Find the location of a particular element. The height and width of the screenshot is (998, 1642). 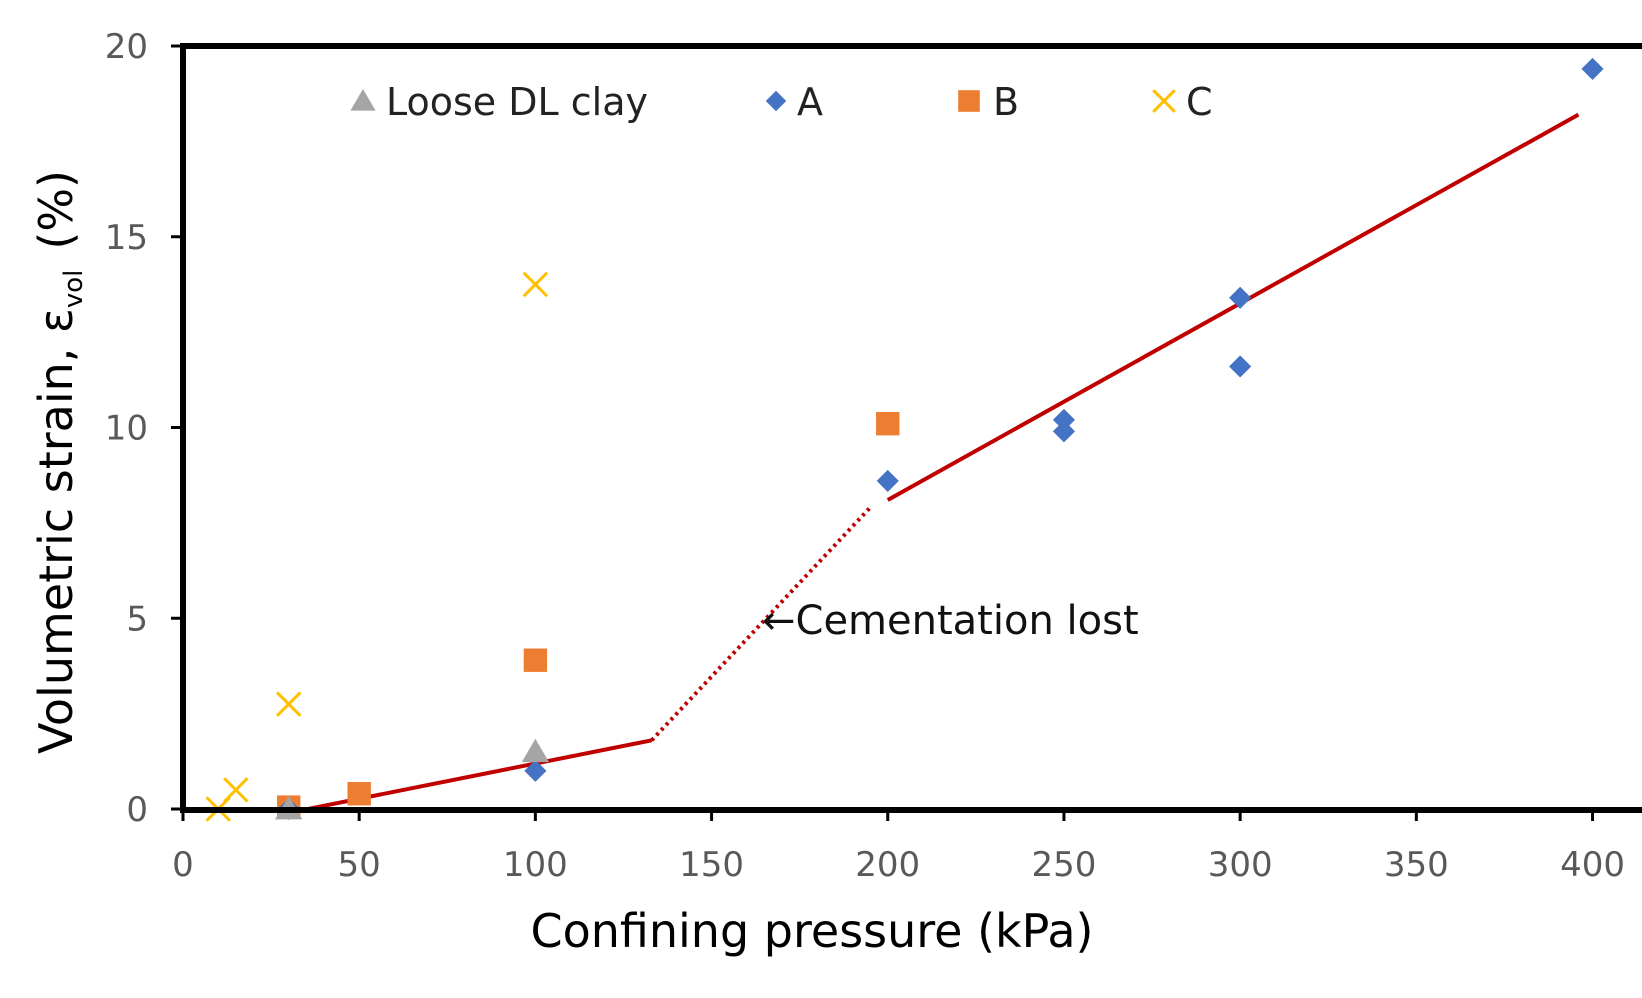

x-tick-label: 150 is located at coordinates (711, 865).